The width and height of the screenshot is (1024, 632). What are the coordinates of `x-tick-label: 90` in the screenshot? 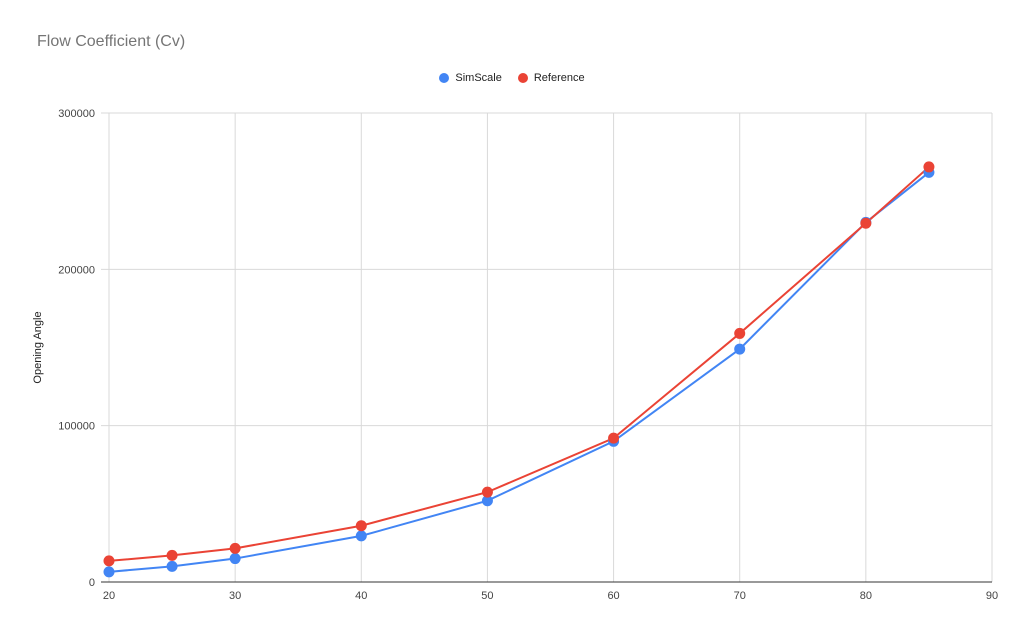 It's located at (992, 596).